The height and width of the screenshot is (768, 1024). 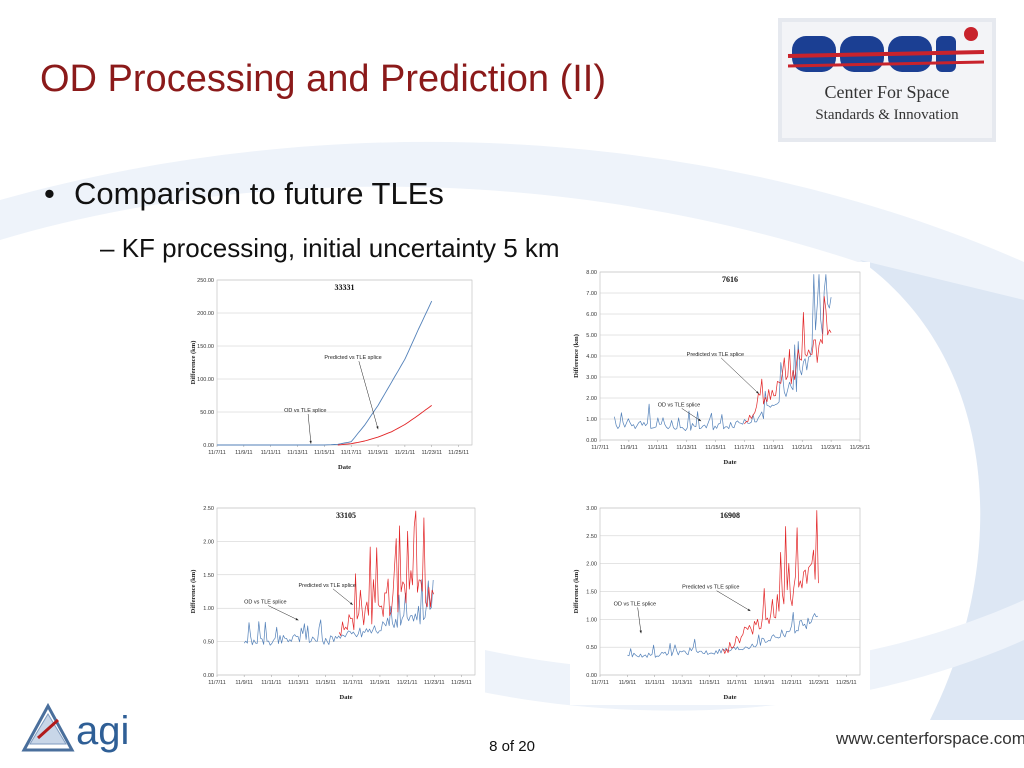 I want to click on cssi-letters, so click(x=886, y=49).